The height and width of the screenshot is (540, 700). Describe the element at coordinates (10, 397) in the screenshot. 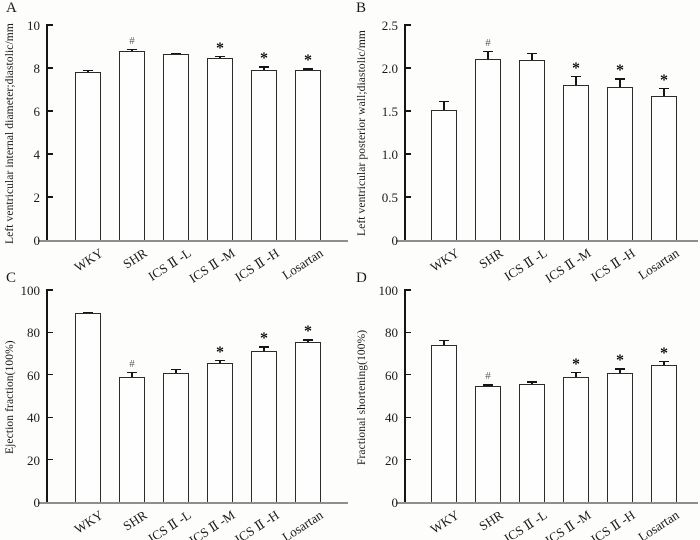

I see `y-axis-label: Ejection fraction(100%)` at that location.